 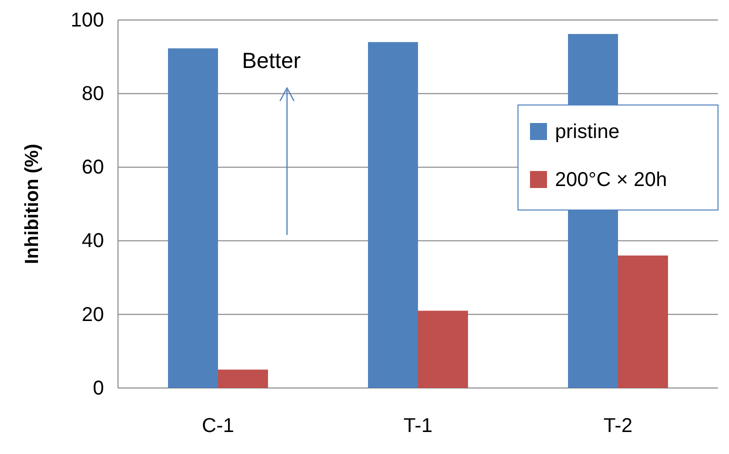 I want to click on legend-label: 200°C × 20h, so click(x=611, y=180).